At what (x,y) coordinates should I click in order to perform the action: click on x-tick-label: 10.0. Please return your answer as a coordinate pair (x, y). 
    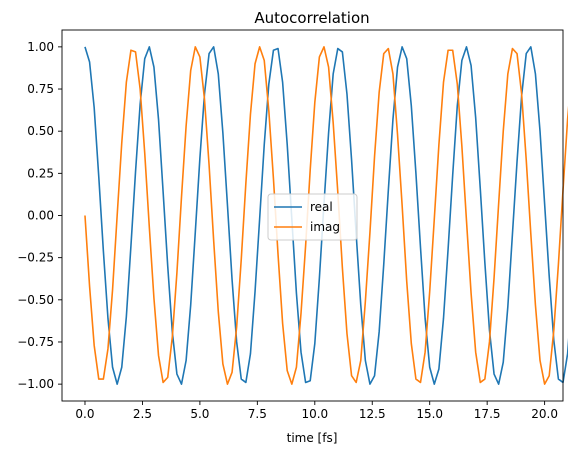
    Looking at the image, I should click on (314, 414).